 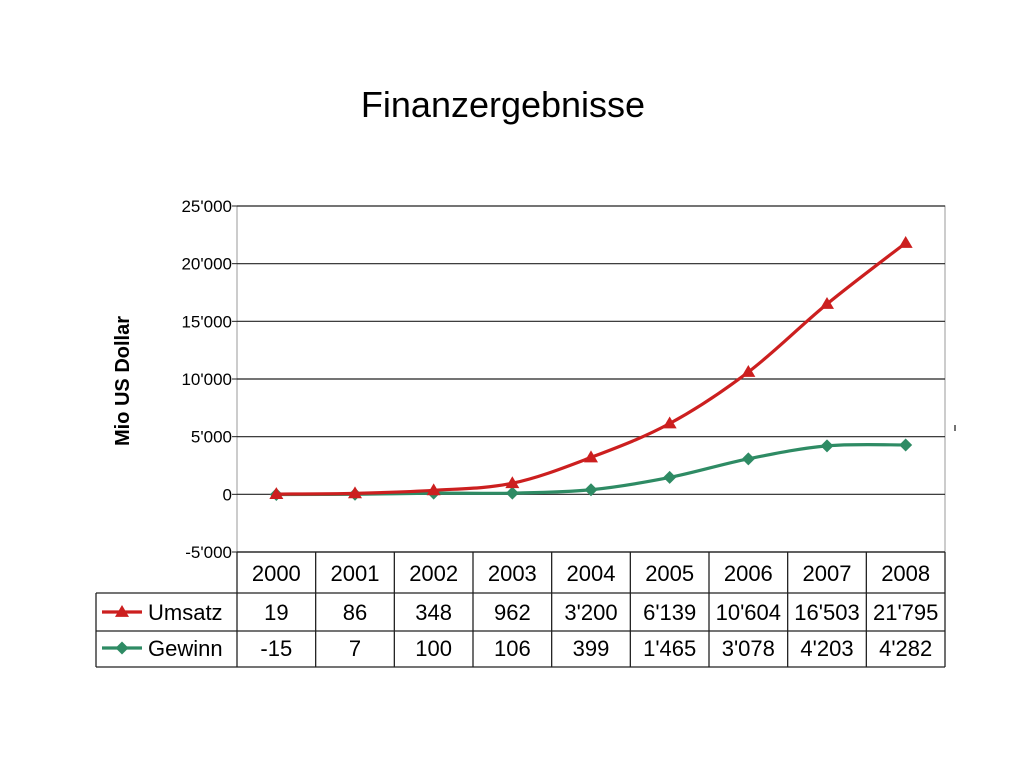 What do you see at coordinates (748, 648) in the screenshot?
I see `data-label-gewinn: 3'078` at bounding box center [748, 648].